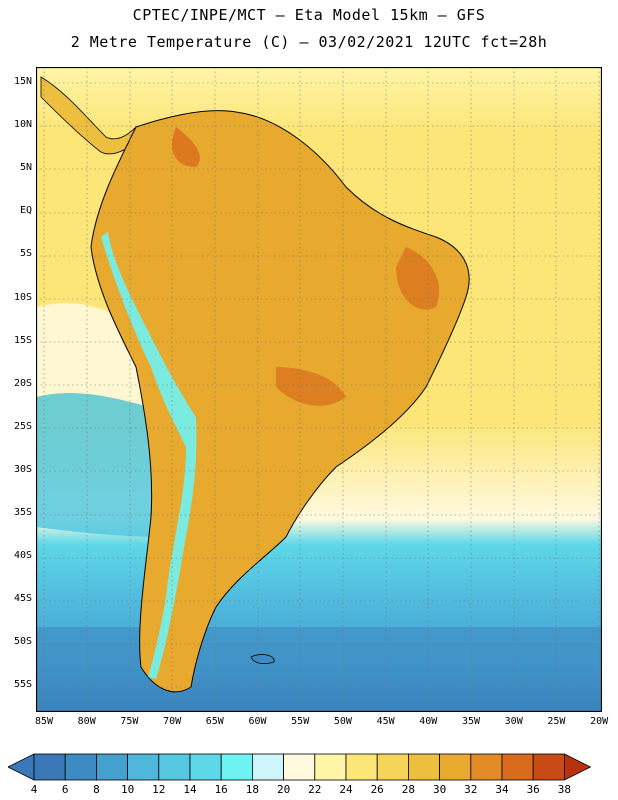  I want to click on lon-label: 55W, so click(300, 721).